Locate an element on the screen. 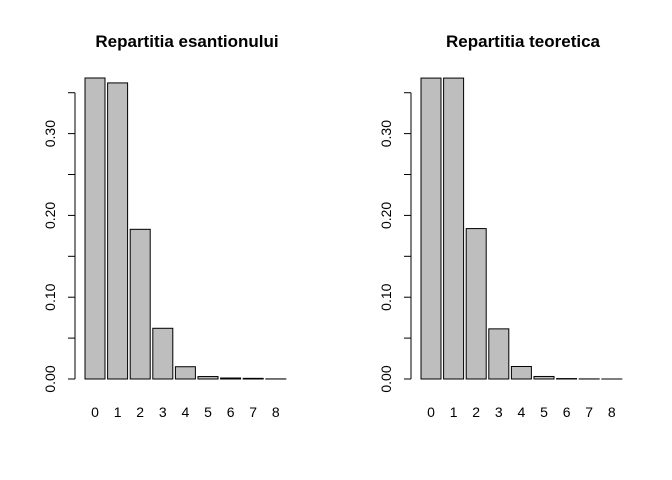 This screenshot has width=672, height=480. chart-title: Repartitia esantionului is located at coordinates (186, 41).